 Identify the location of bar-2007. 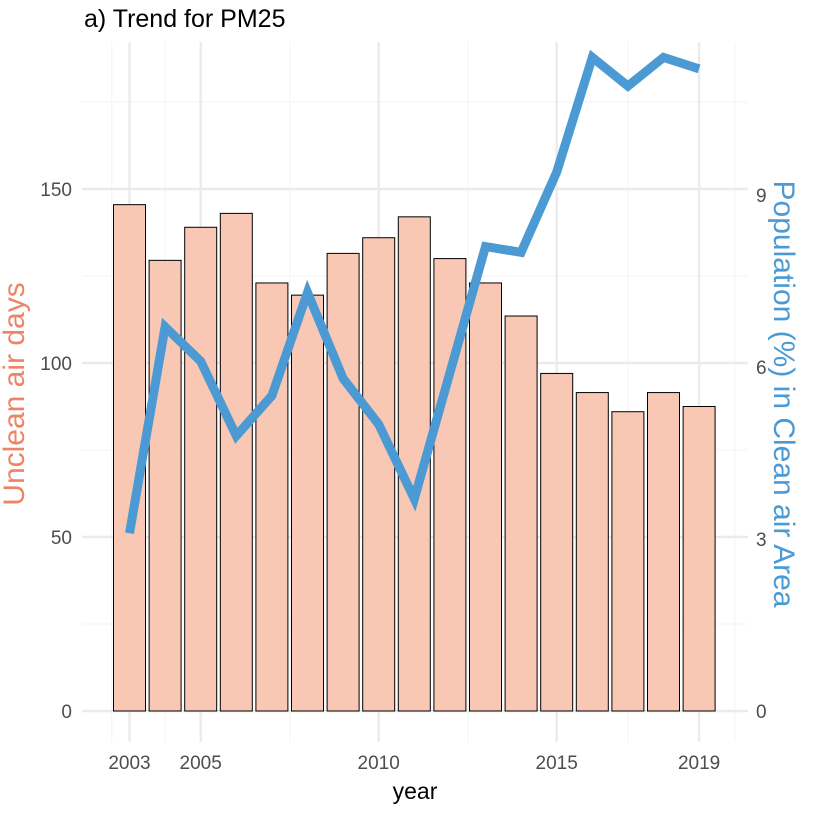
(272, 497).